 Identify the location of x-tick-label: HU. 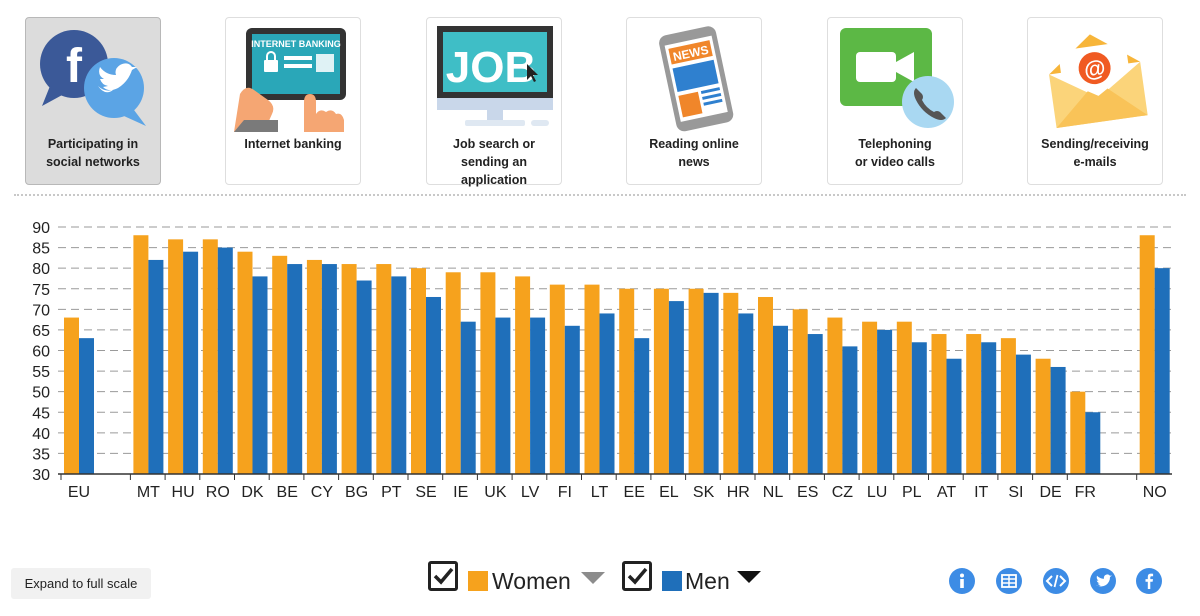
(183, 492).